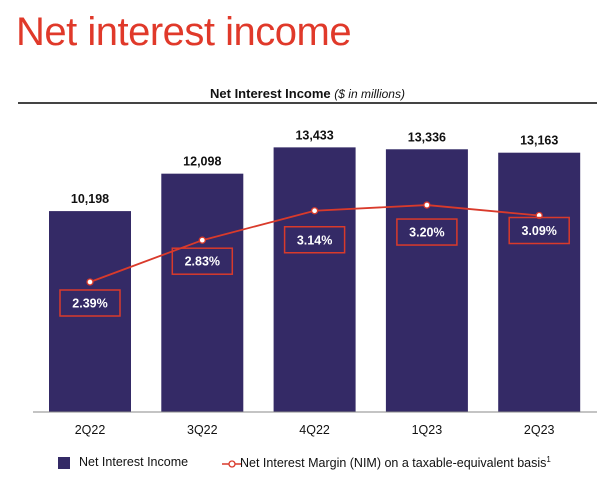 The image size is (615, 490). What do you see at coordinates (539, 282) in the screenshot?
I see `bar-2Q23` at bounding box center [539, 282].